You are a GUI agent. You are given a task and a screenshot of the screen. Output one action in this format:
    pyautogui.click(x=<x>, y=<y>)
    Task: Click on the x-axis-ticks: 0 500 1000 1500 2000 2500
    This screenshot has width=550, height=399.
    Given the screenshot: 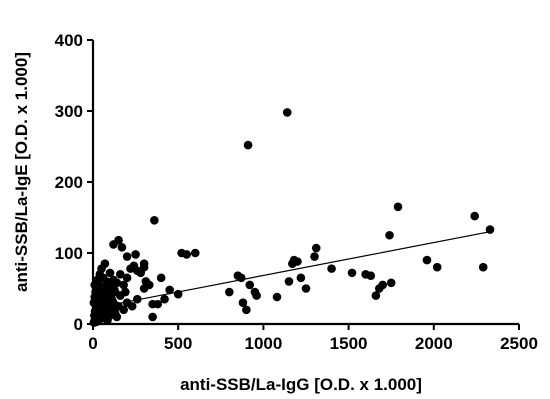 What is the action you would take?
    pyautogui.click(x=313, y=338)
    